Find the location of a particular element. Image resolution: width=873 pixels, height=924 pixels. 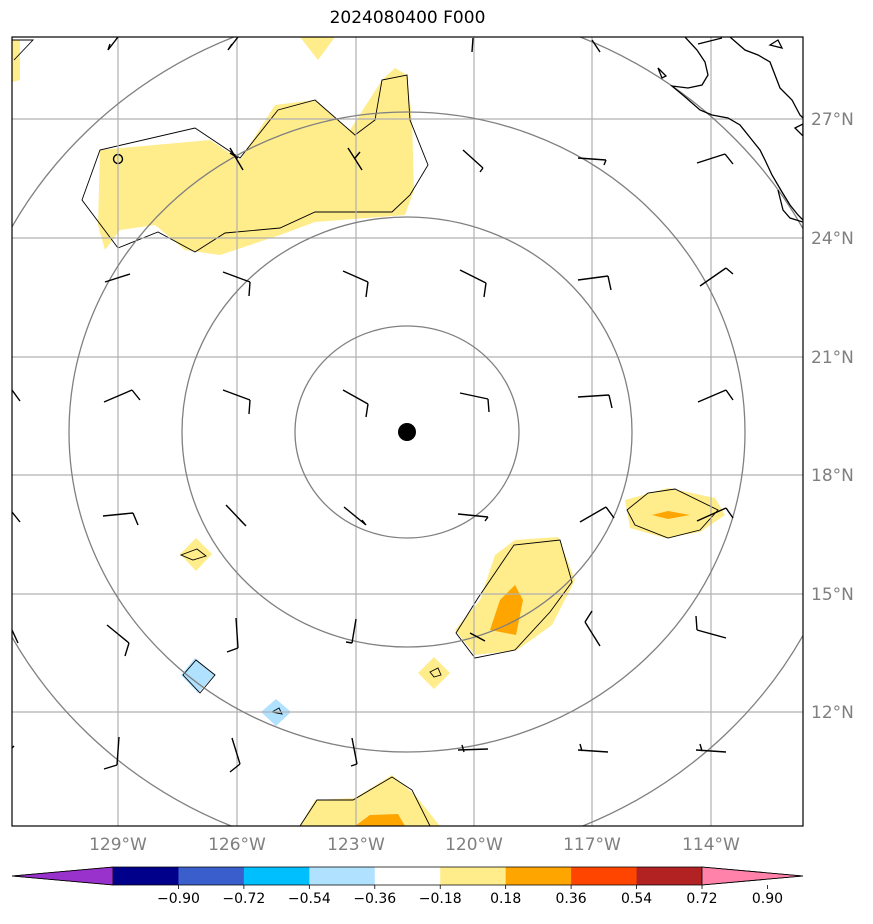

colorbar-tick-label: 0.72 is located at coordinates (701, 899).